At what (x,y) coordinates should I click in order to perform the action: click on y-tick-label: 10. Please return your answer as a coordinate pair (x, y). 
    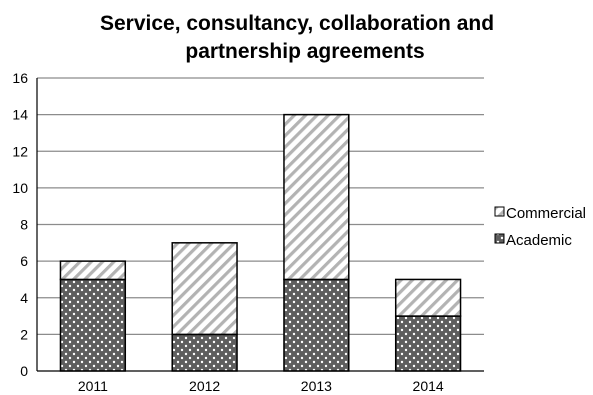
    Looking at the image, I should click on (20, 188).